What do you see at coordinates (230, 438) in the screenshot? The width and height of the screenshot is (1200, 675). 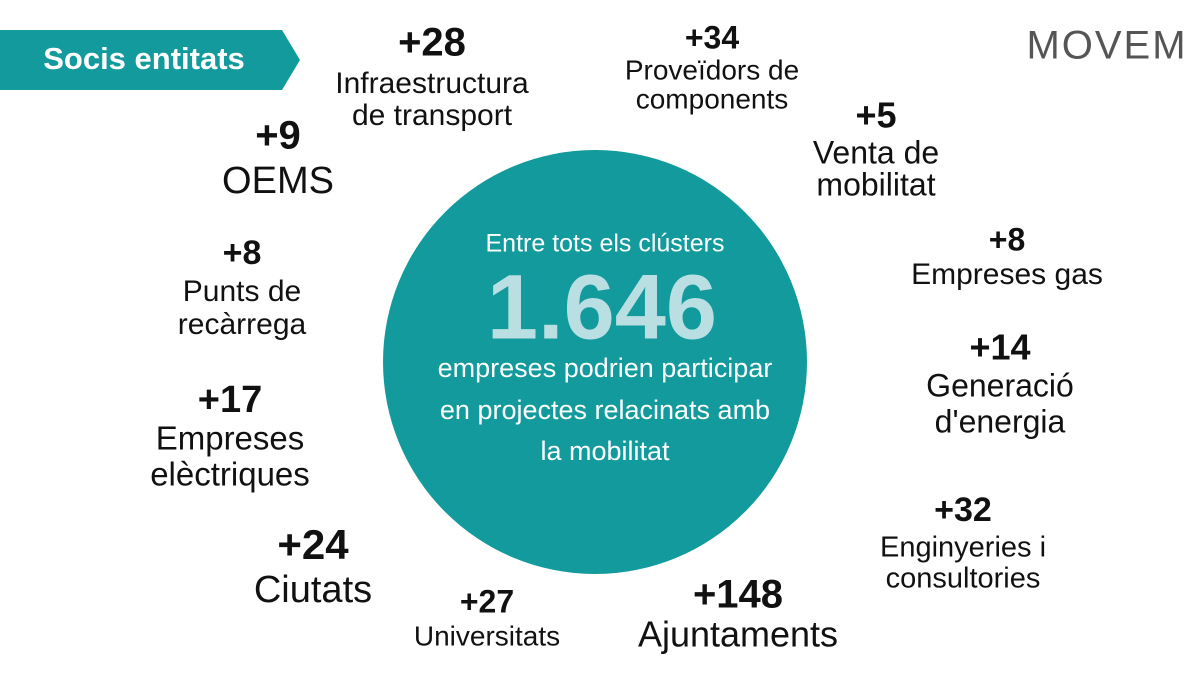 I see `item-label: Empreses` at bounding box center [230, 438].